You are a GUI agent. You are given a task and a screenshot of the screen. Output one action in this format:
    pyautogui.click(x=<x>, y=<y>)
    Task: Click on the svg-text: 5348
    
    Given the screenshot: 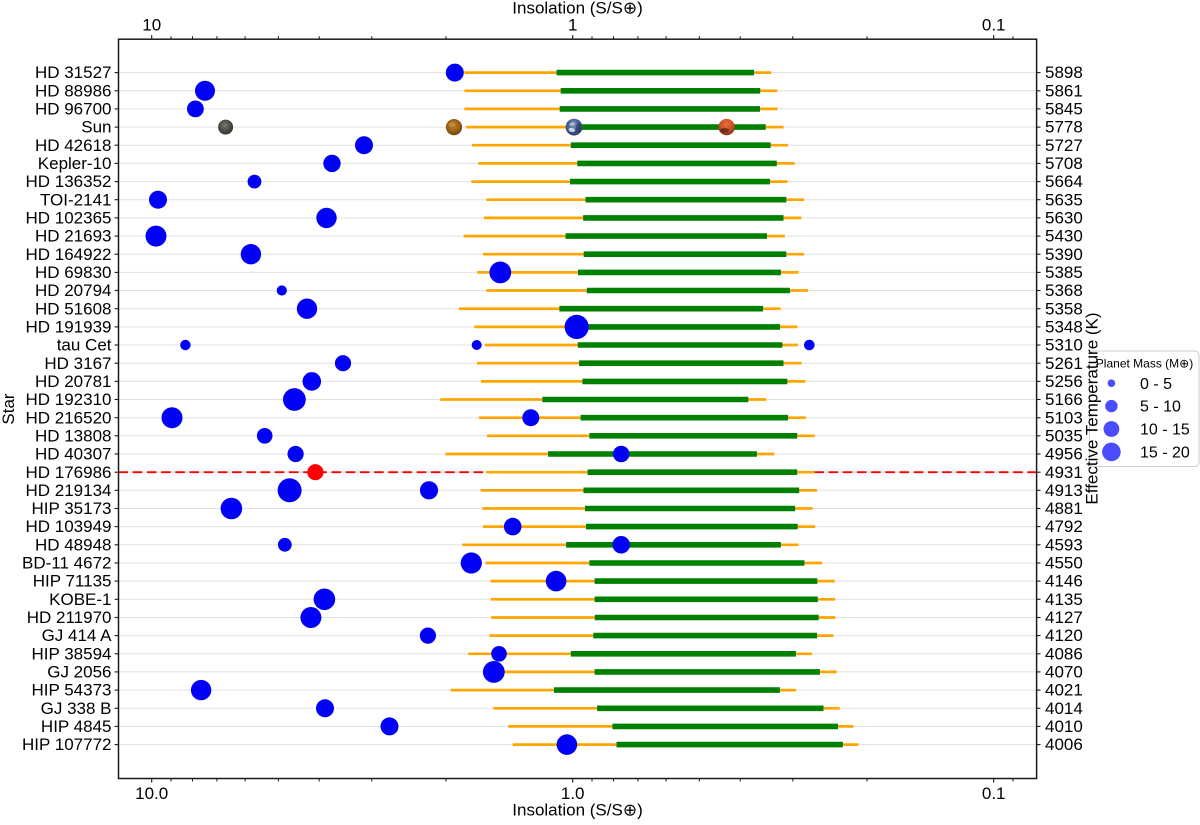 What is the action you would take?
    pyautogui.click(x=1064, y=327)
    